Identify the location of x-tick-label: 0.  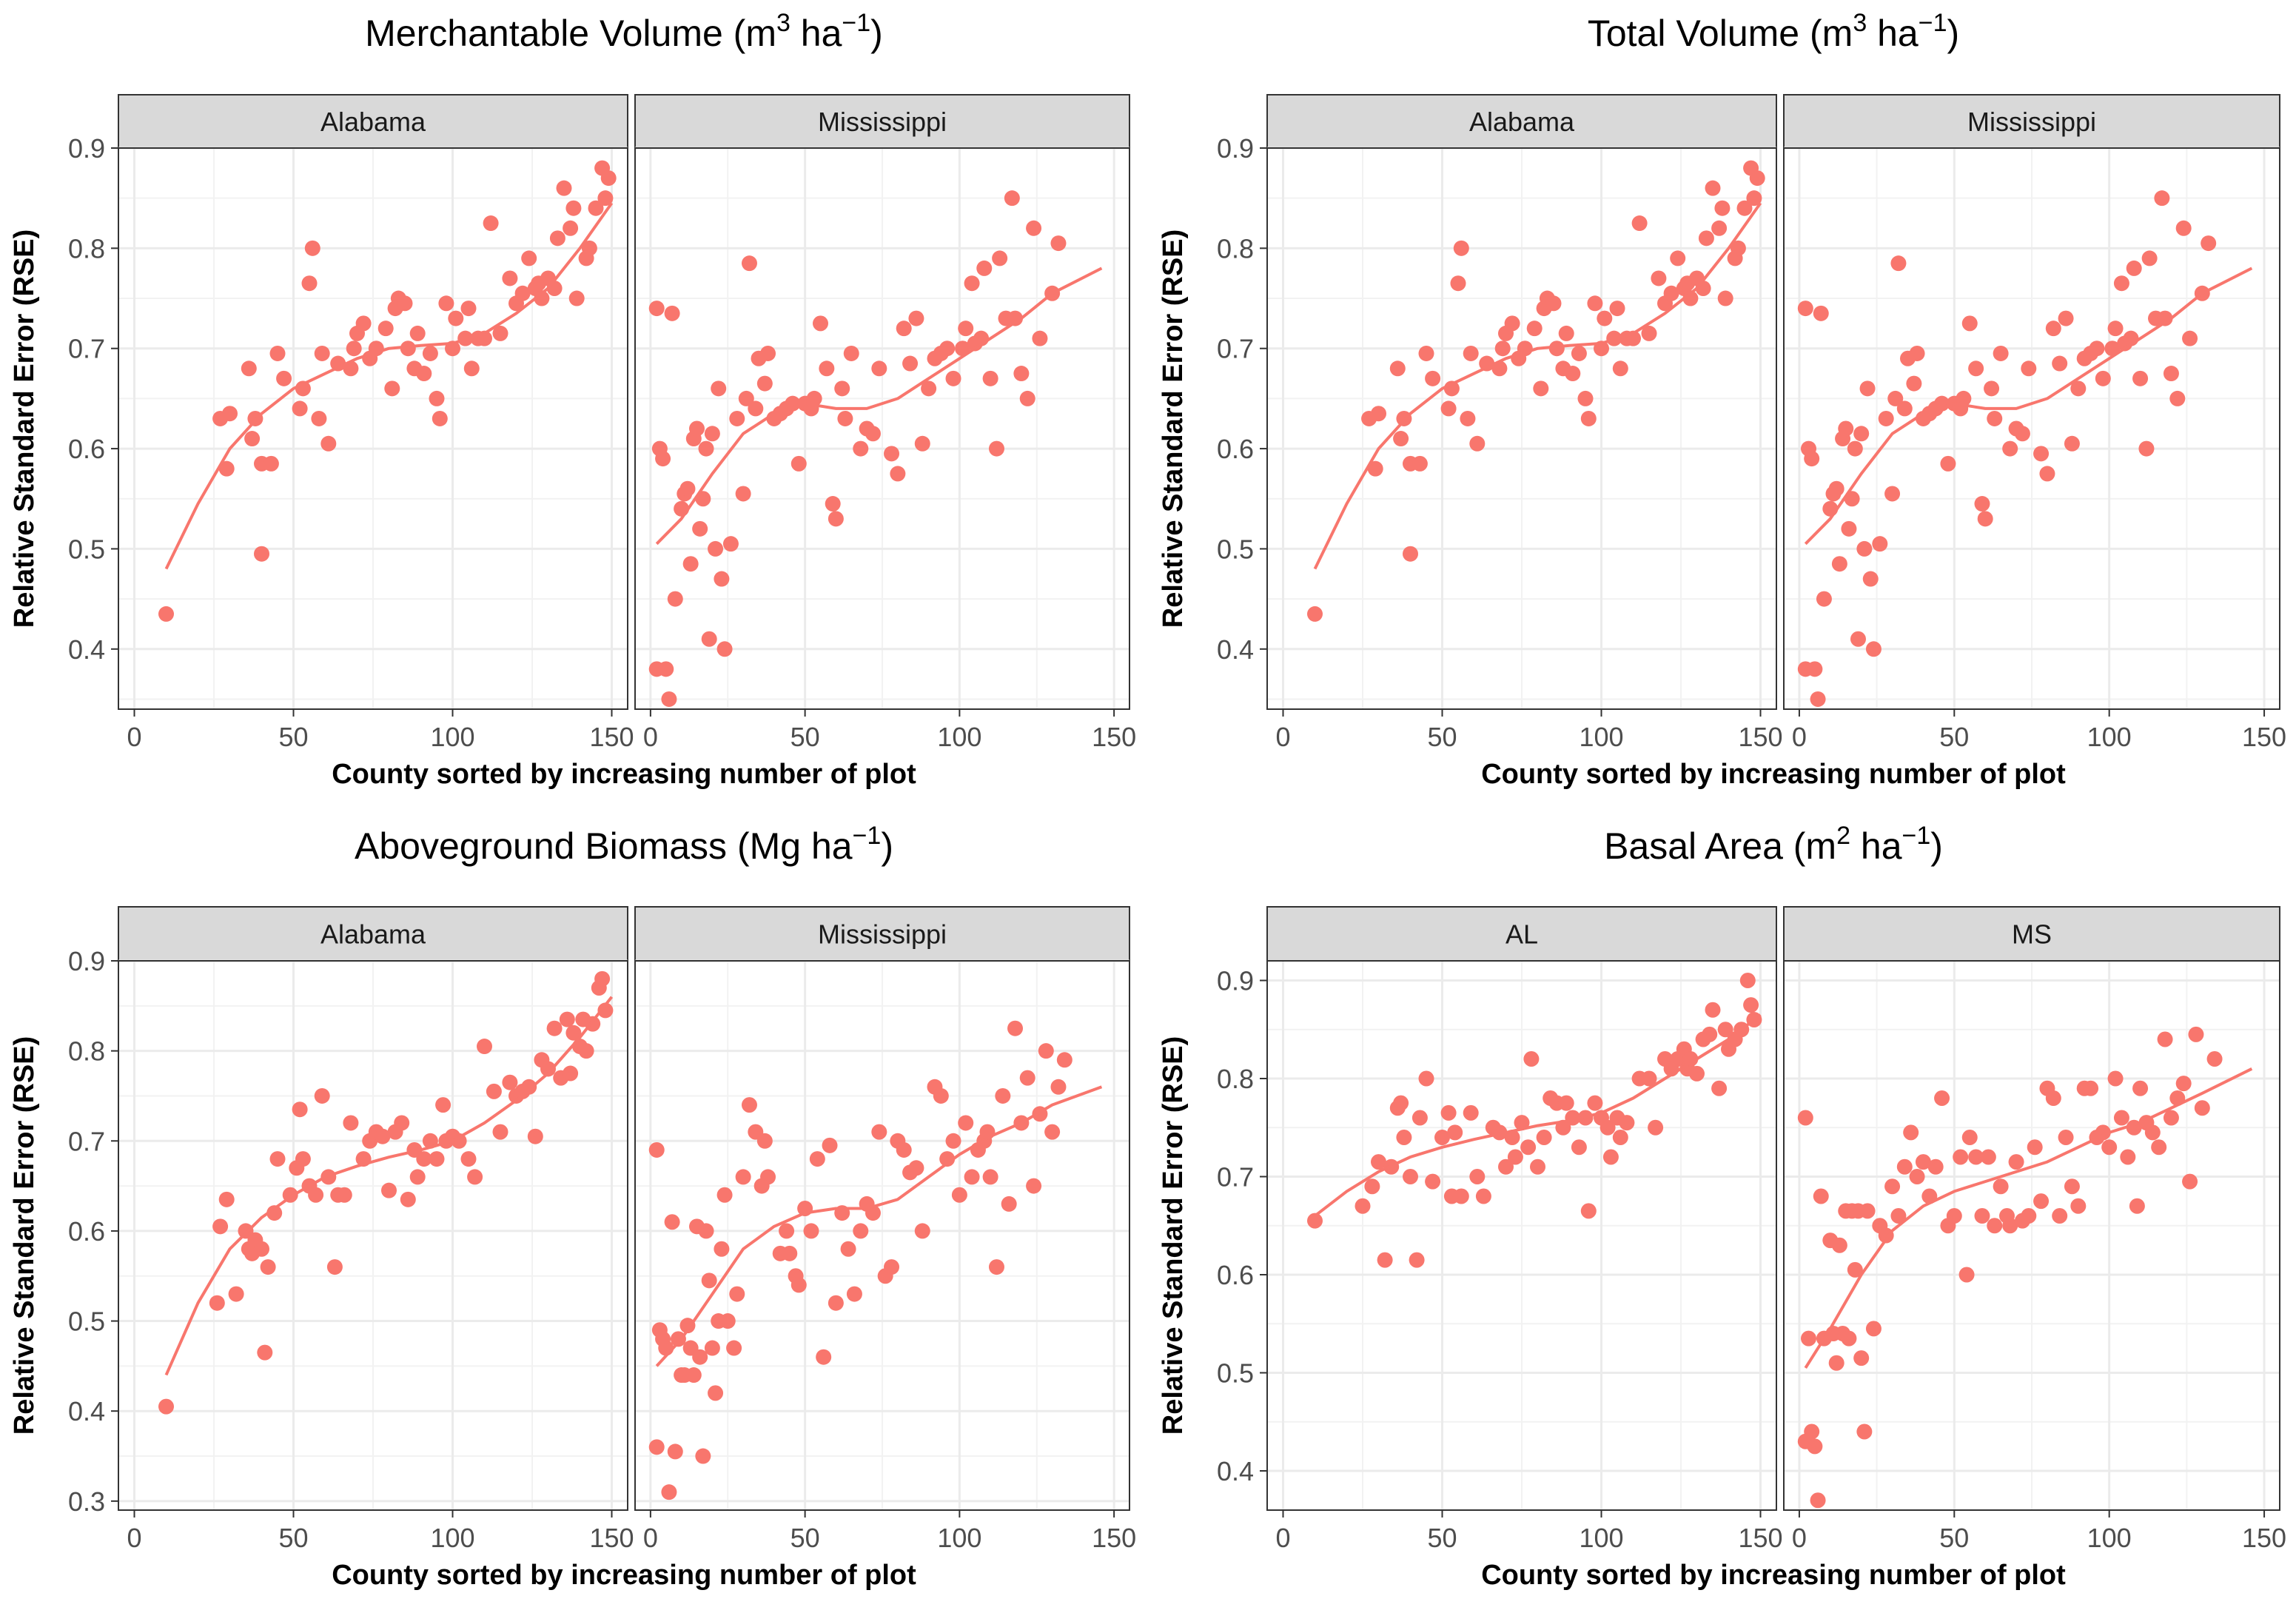
(1800, 737).